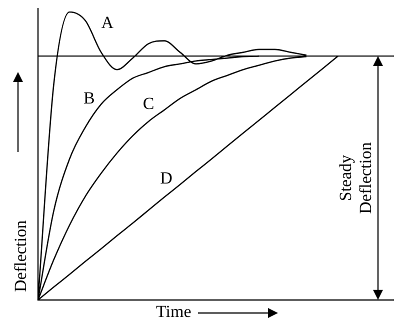 This screenshot has width=410, height=328. What do you see at coordinates (174, 312) in the screenshot?
I see `x-axis-title: Time` at bounding box center [174, 312].